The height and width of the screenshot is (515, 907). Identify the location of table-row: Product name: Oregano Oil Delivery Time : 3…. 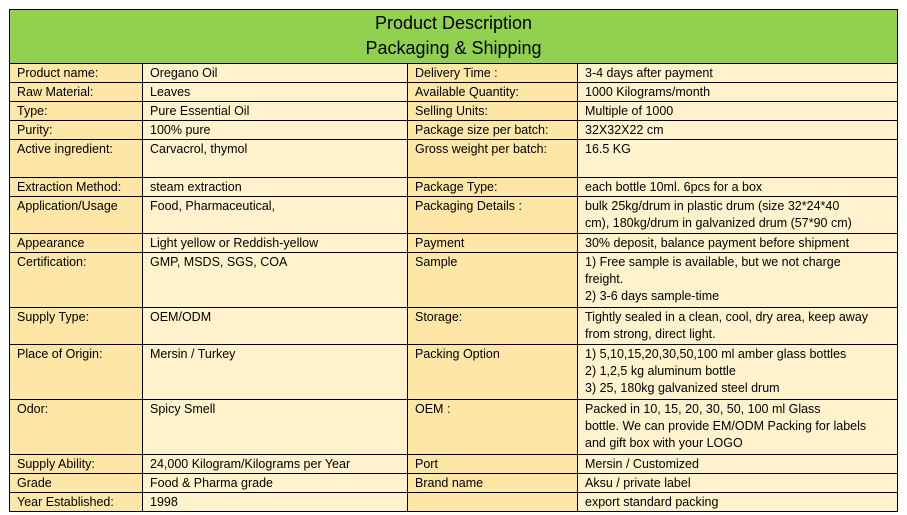
(453, 73).